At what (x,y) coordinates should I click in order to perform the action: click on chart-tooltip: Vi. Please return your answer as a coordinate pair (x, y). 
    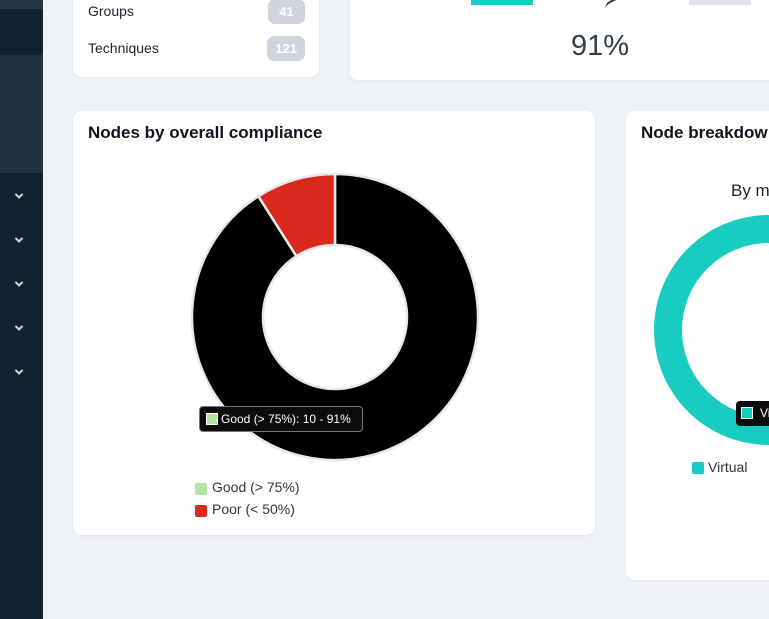
    Looking at the image, I should click on (752, 413).